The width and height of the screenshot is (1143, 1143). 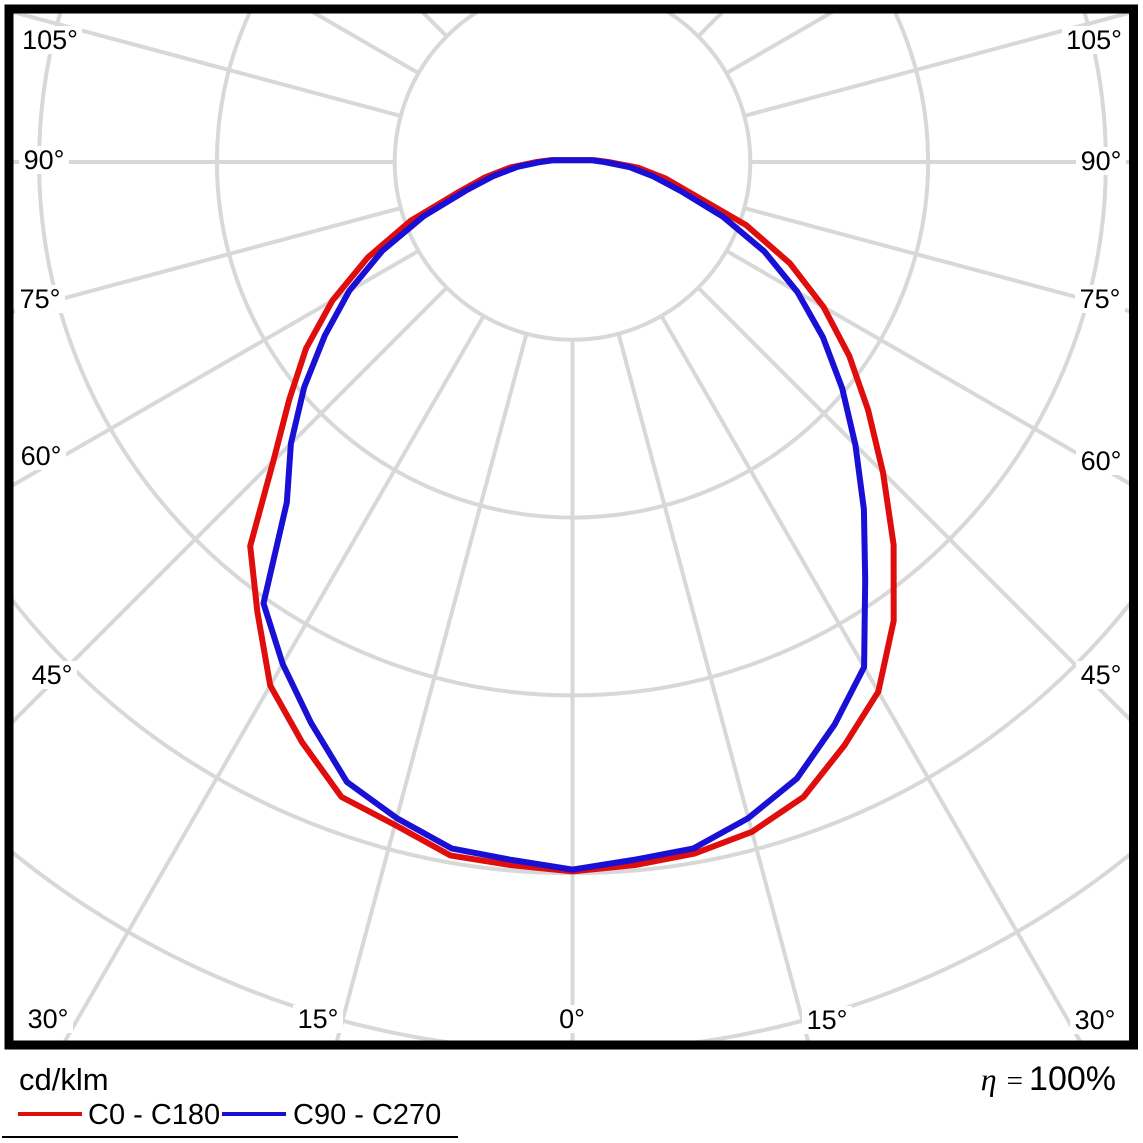 I want to click on efficiency-readout: η = 100%, so click(x=1048, y=1079).